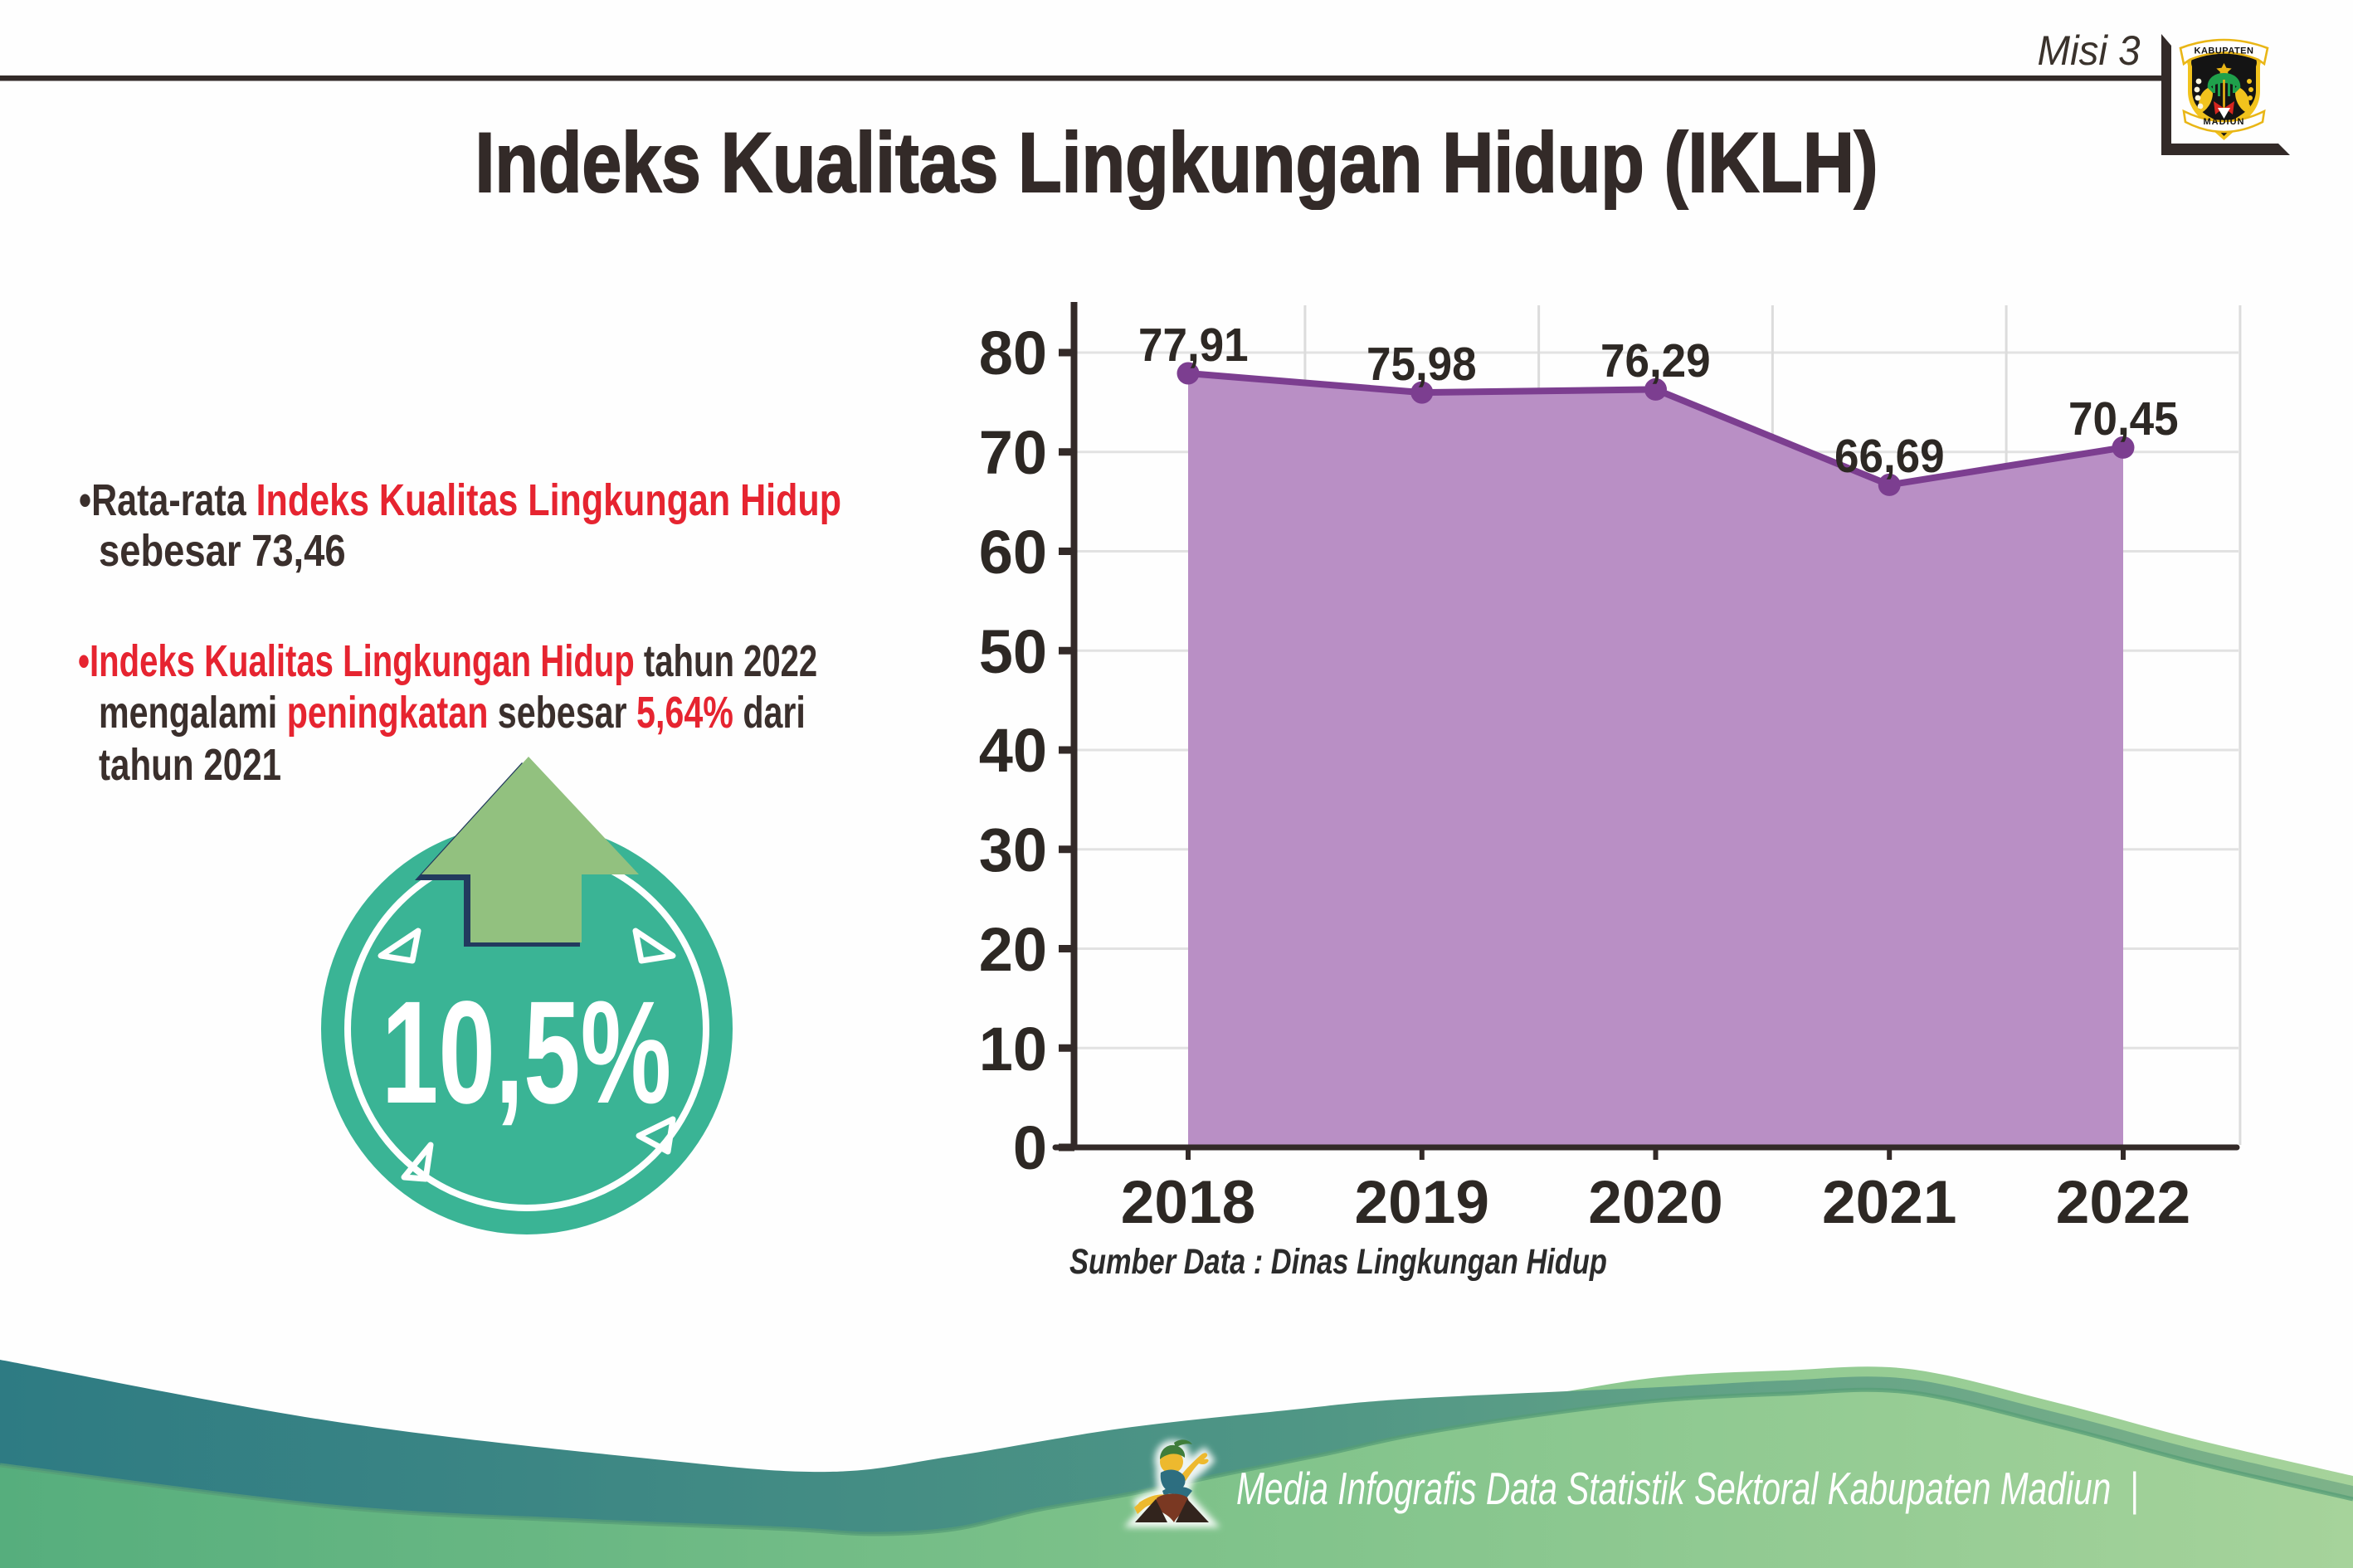  I want to click on svg-text: KABUPATEN, so click(2224, 51).